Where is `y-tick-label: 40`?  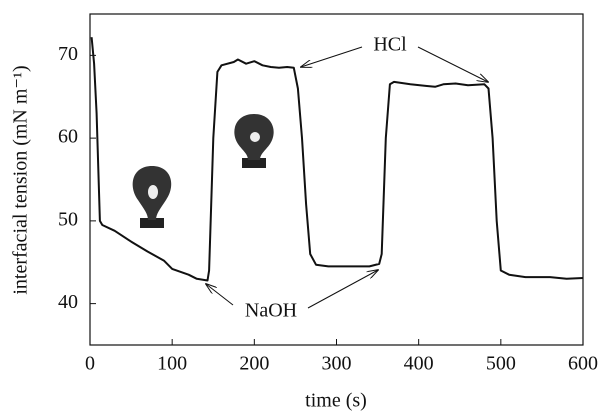 y-tick-label: 40 is located at coordinates (68, 302).